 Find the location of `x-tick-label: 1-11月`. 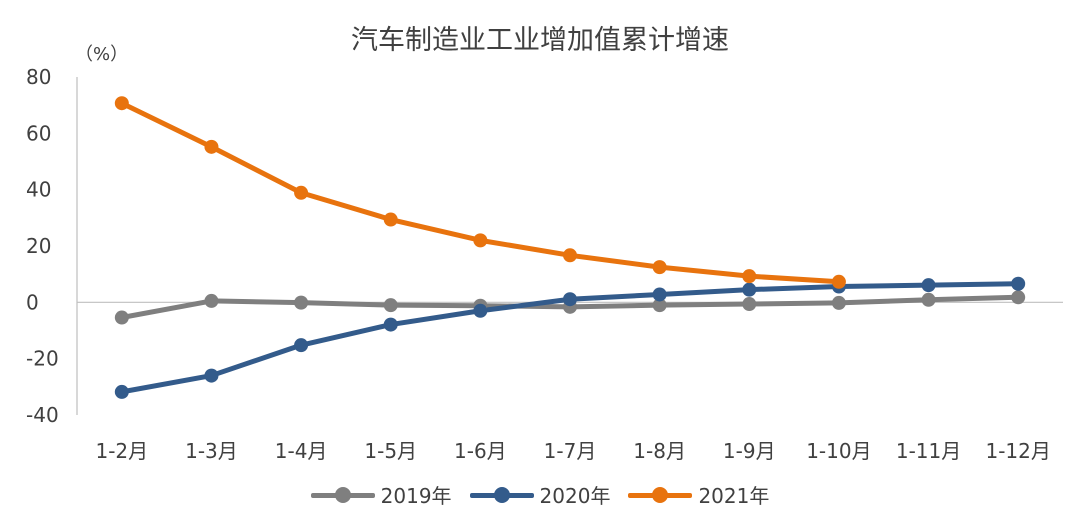

x-tick-label: 1-11月 is located at coordinates (928, 451).